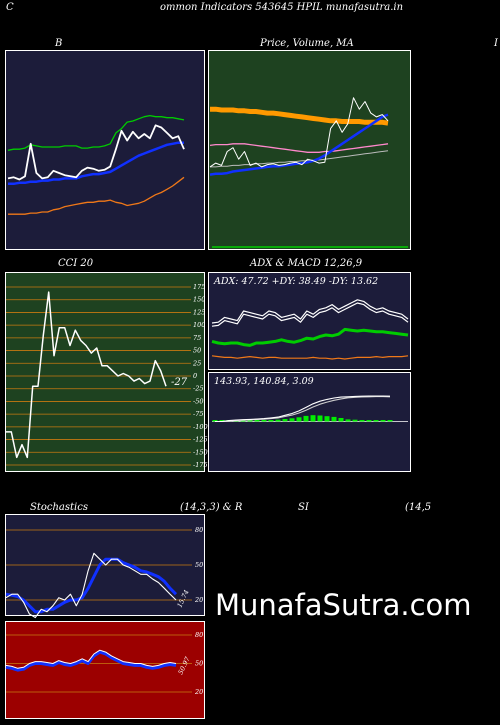 The width and height of the screenshot is (500, 725). Describe the element at coordinates (195, 376) in the screenshot. I see `cci-tick-label: 0` at that location.